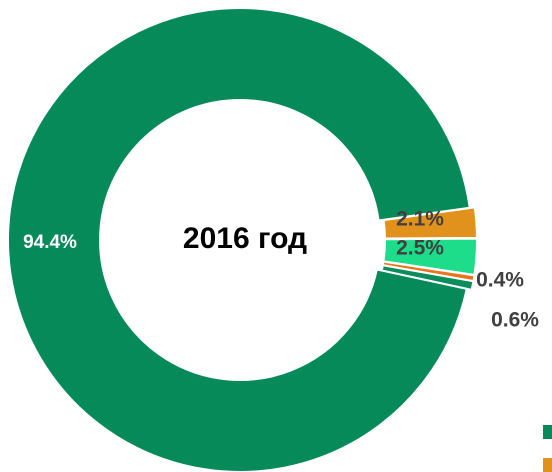 The image size is (552, 472). What do you see at coordinates (420, 219) in the screenshot?
I see `data-label: 2.1%` at bounding box center [420, 219].